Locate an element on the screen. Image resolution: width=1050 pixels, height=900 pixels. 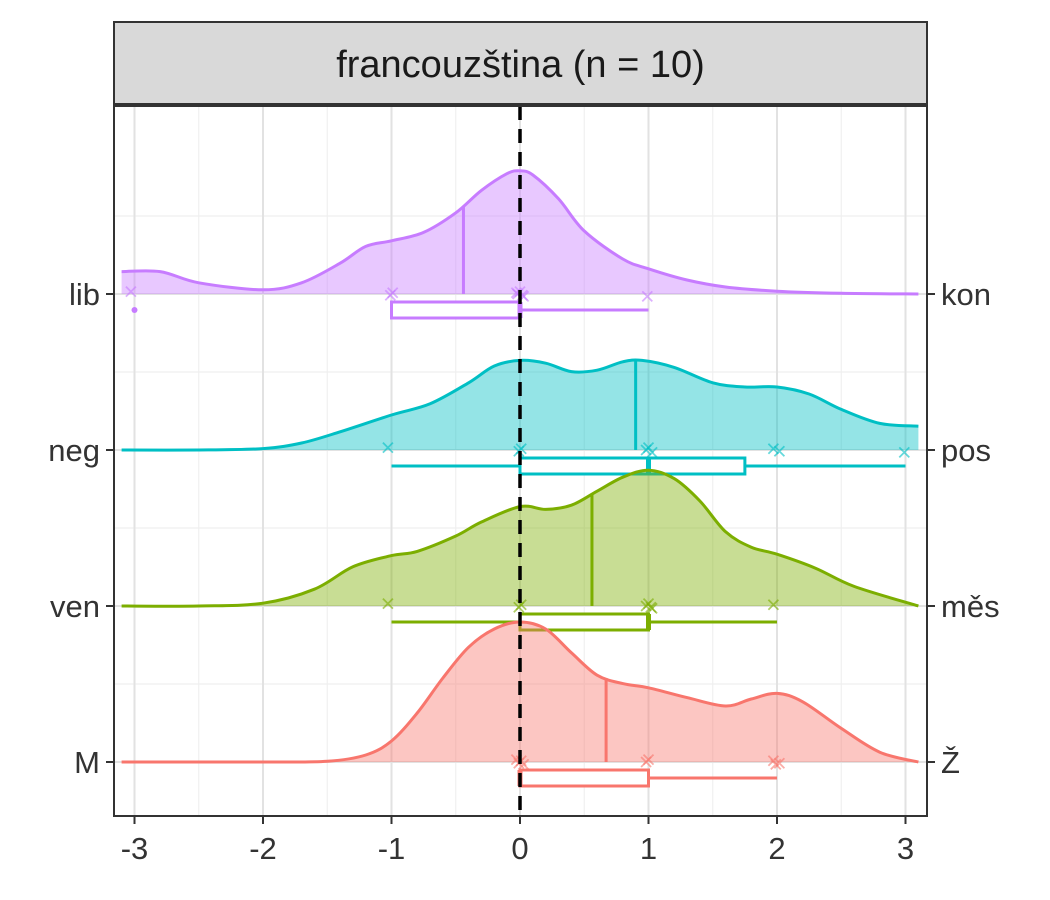
ridge-row-ven is located at coordinates (520, 550).